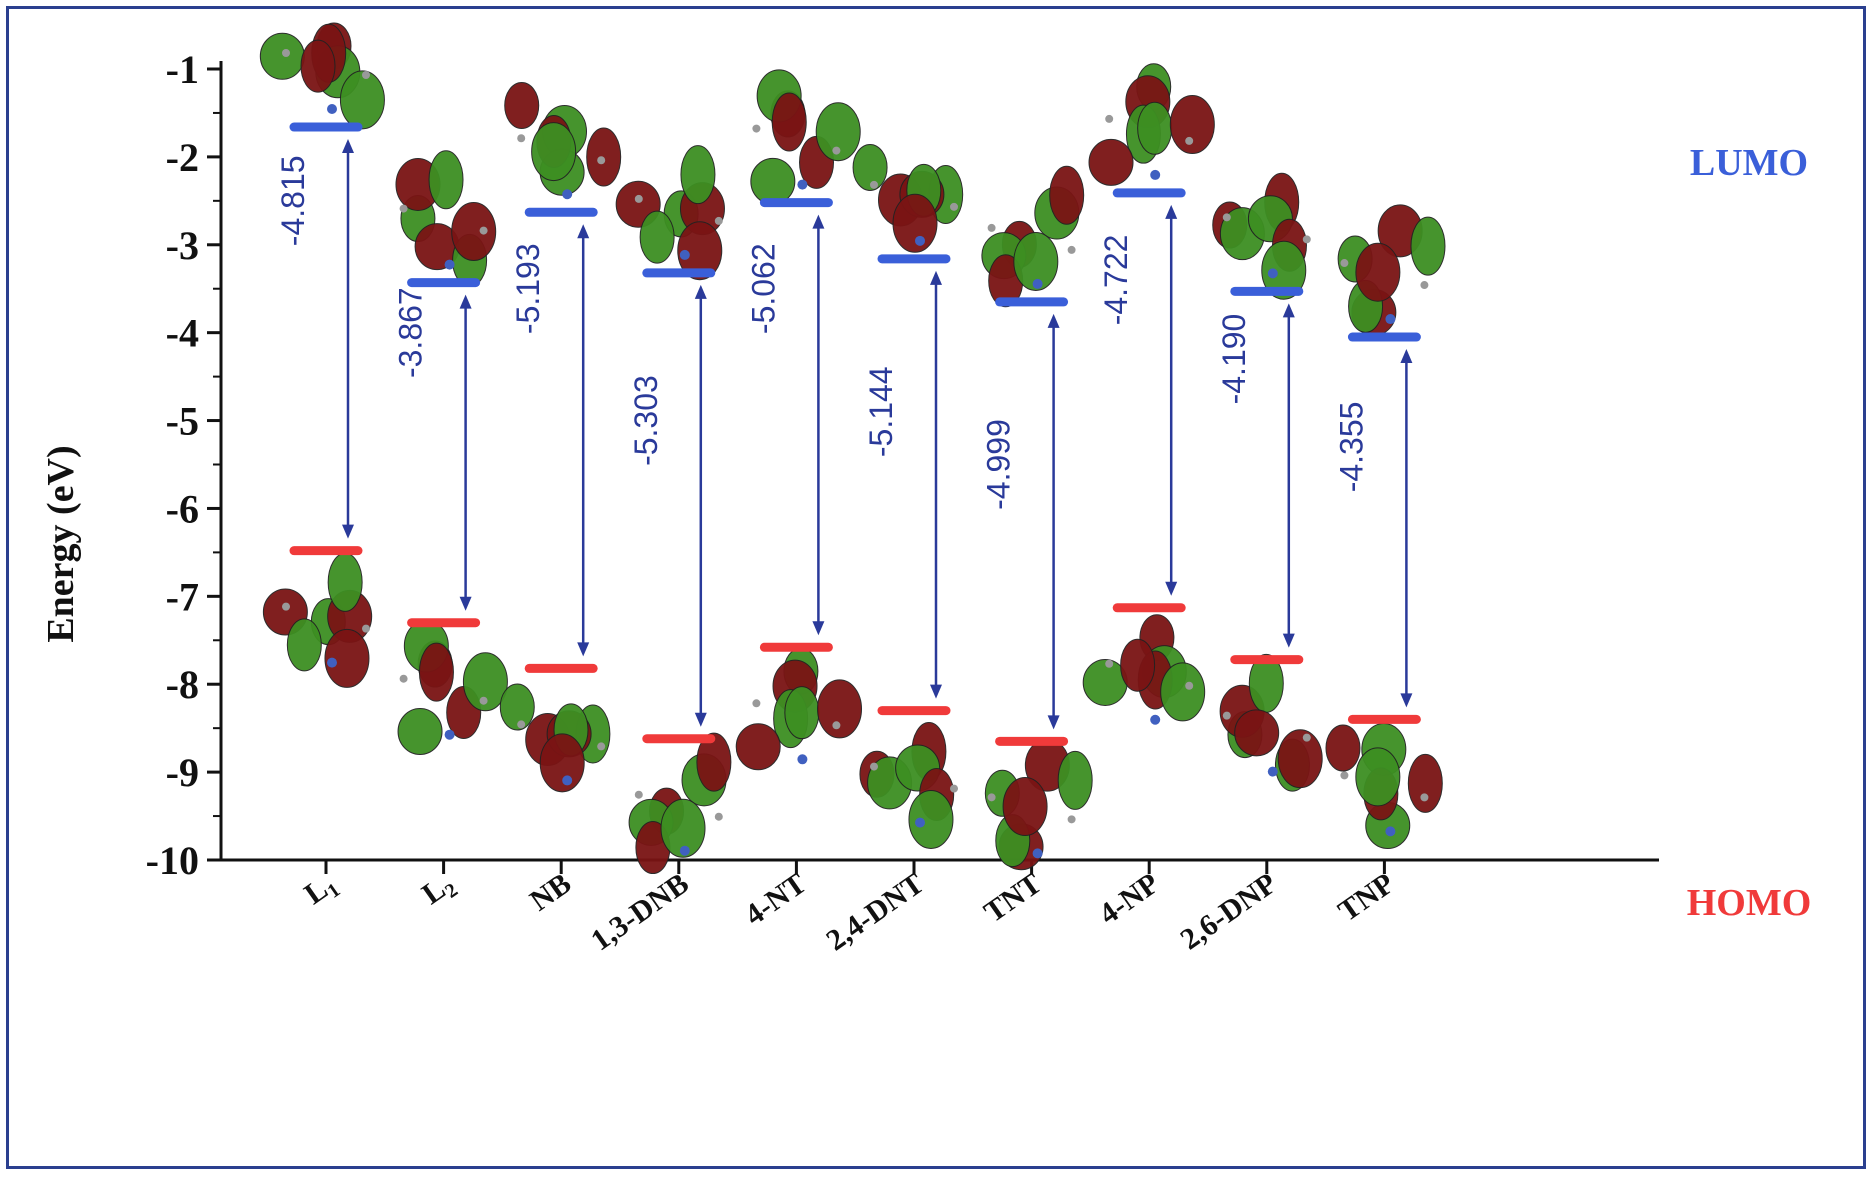 The image size is (1876, 1179). Describe the element at coordinates (1749, 903) in the screenshot. I see `homo-legend-label: HOMO` at that location.